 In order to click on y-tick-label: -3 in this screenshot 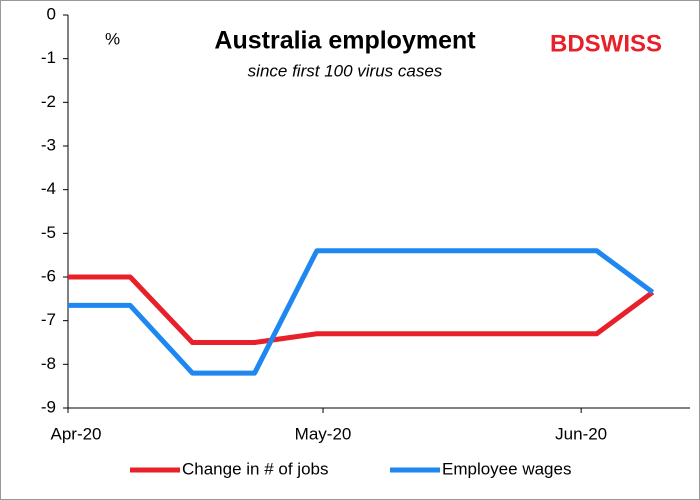, I will do `click(48, 144)`.